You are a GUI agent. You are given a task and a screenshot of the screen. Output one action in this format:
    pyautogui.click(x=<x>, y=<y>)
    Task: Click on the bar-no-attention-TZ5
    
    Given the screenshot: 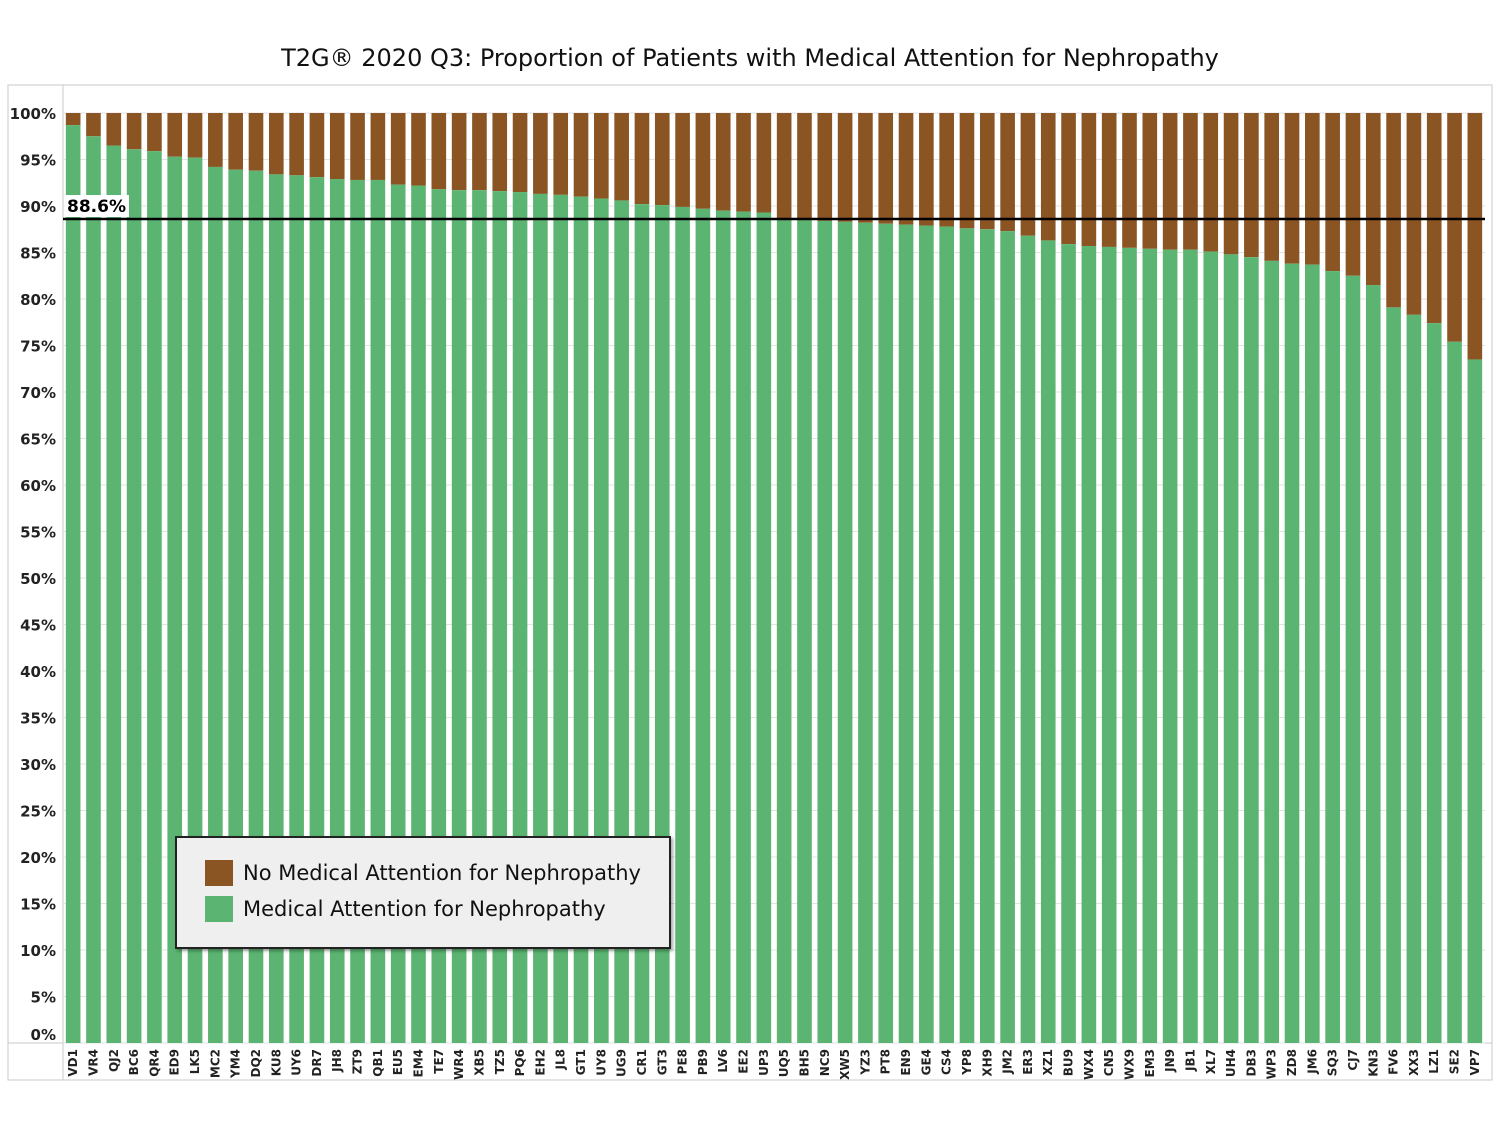 What is the action you would take?
    pyautogui.click(x=500, y=152)
    